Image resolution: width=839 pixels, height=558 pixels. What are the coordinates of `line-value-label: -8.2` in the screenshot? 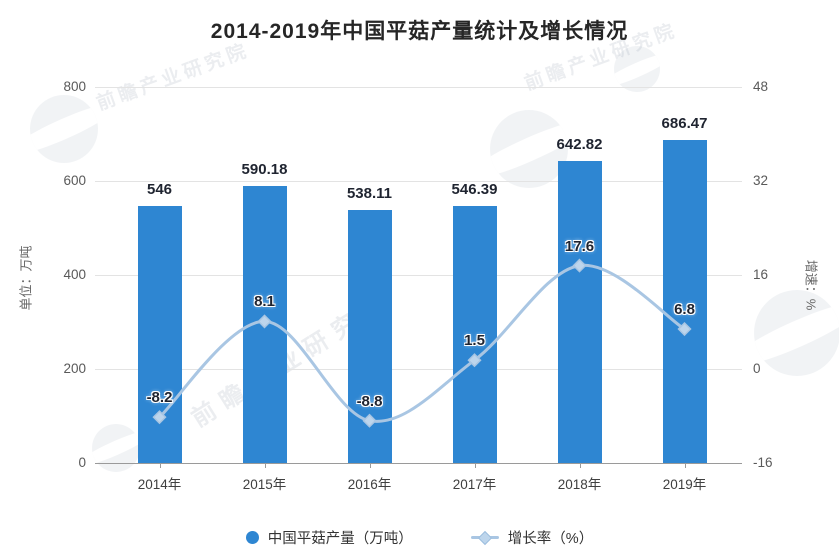 It's located at (159, 398).